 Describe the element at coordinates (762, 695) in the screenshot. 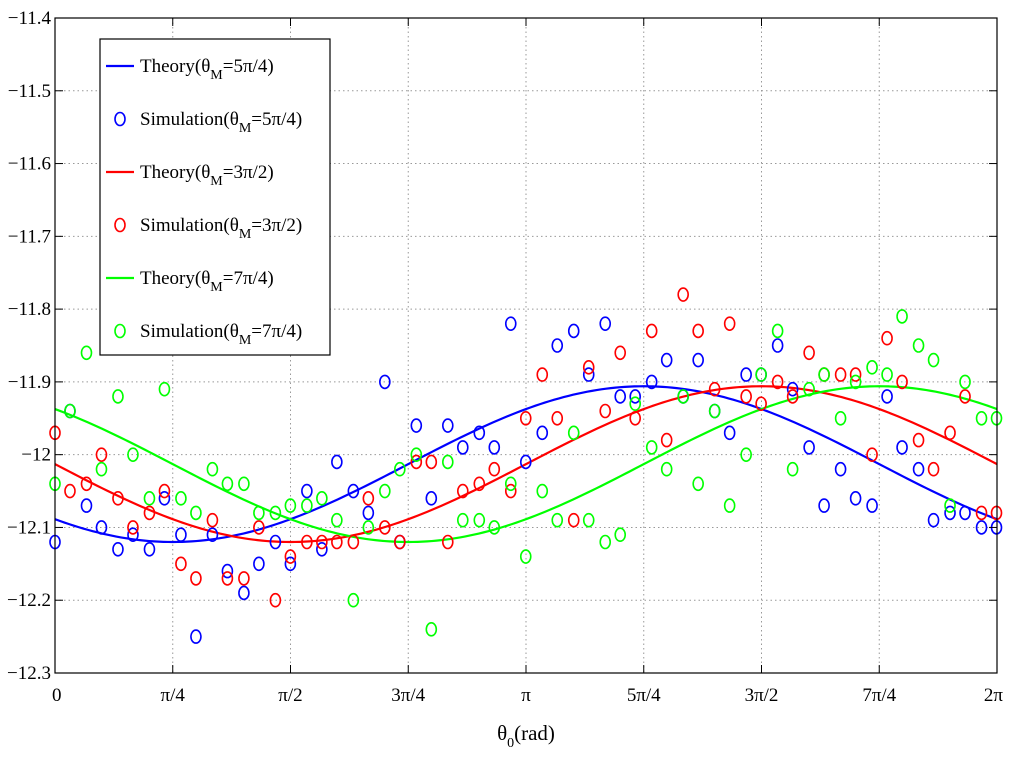

I see `x-tick-label: 3π/2` at that location.